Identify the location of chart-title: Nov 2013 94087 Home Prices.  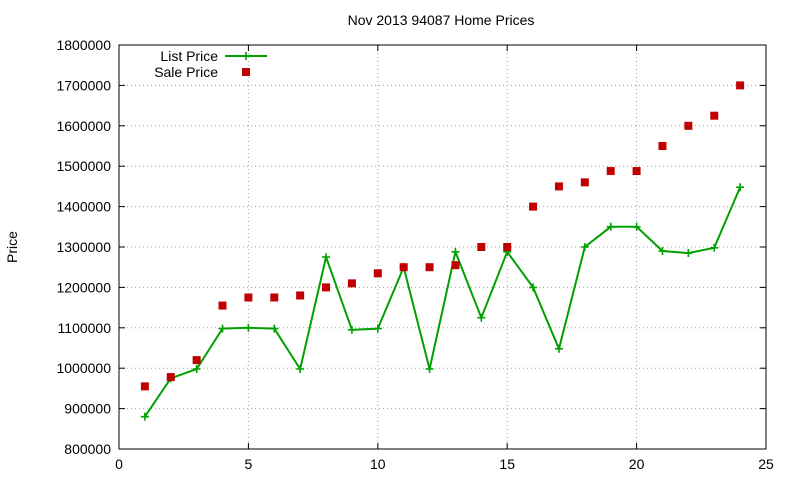
(441, 20).